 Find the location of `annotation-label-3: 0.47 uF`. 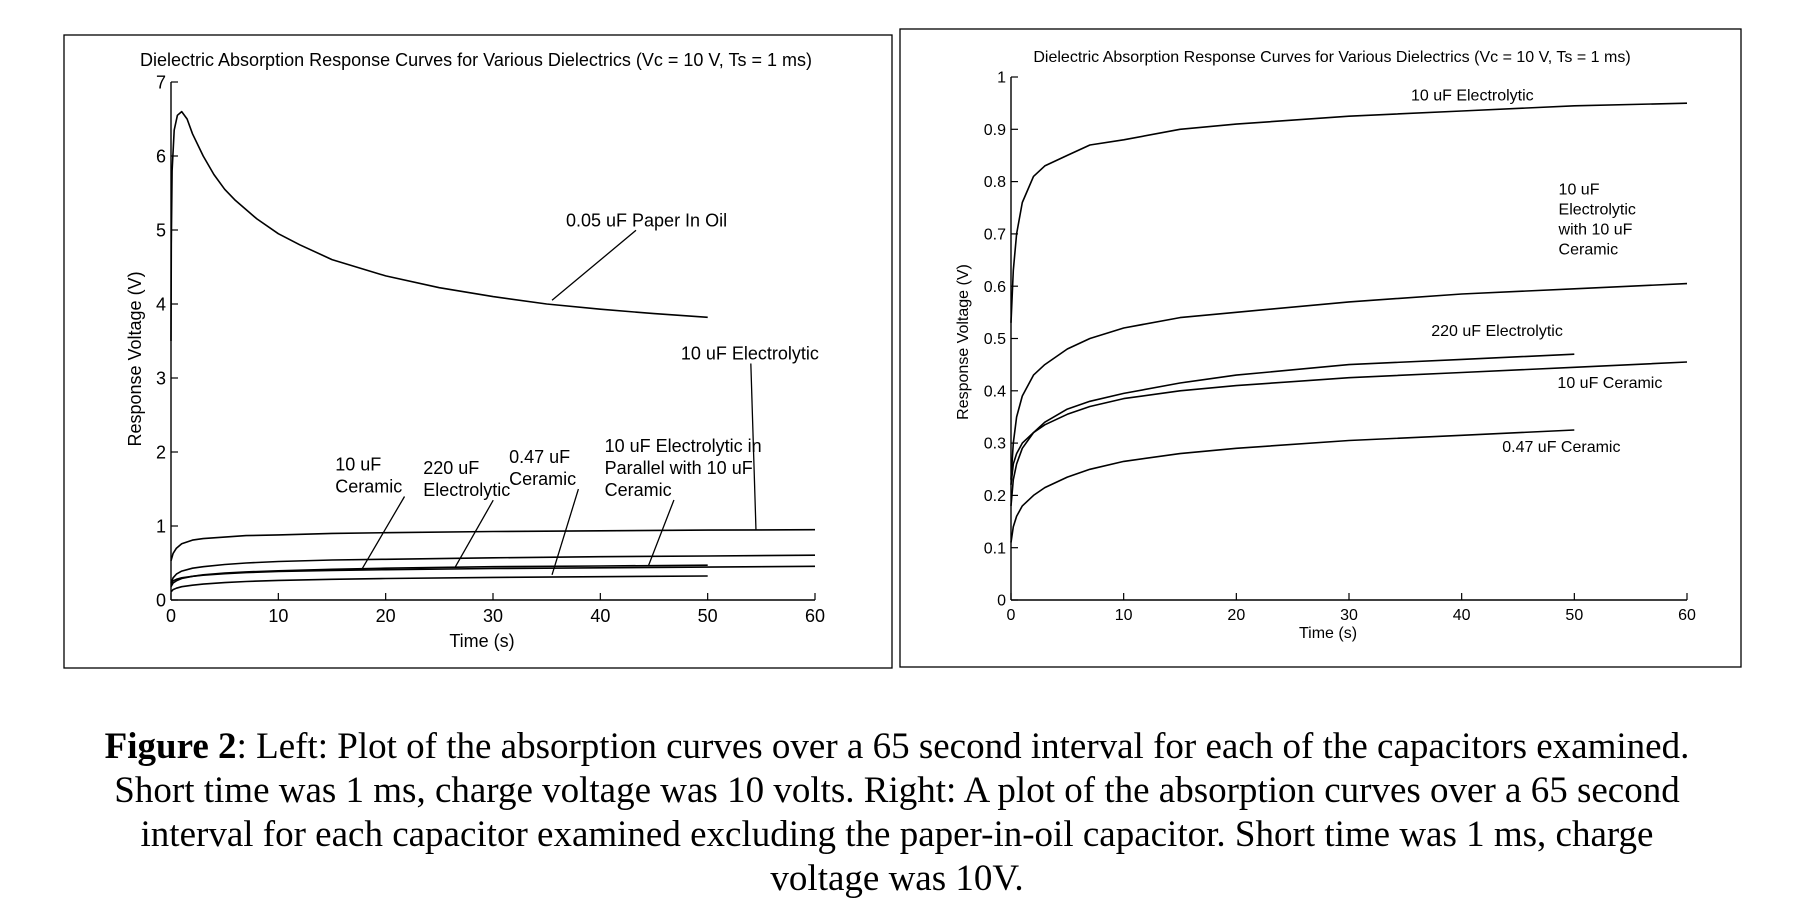

annotation-label-3: 0.47 uF is located at coordinates (539, 457).